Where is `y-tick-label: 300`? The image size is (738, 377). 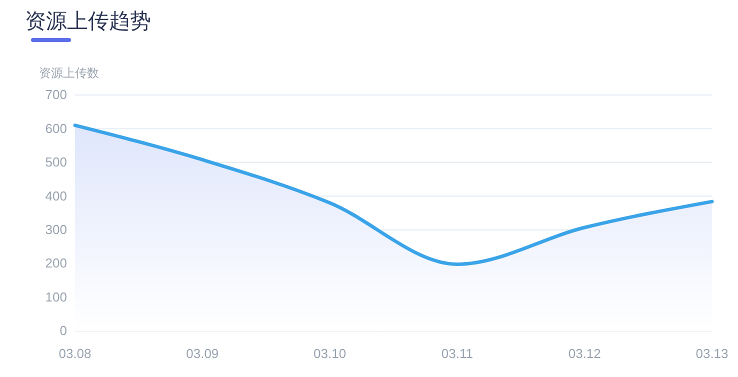
y-tick-label: 300 is located at coordinates (56, 230).